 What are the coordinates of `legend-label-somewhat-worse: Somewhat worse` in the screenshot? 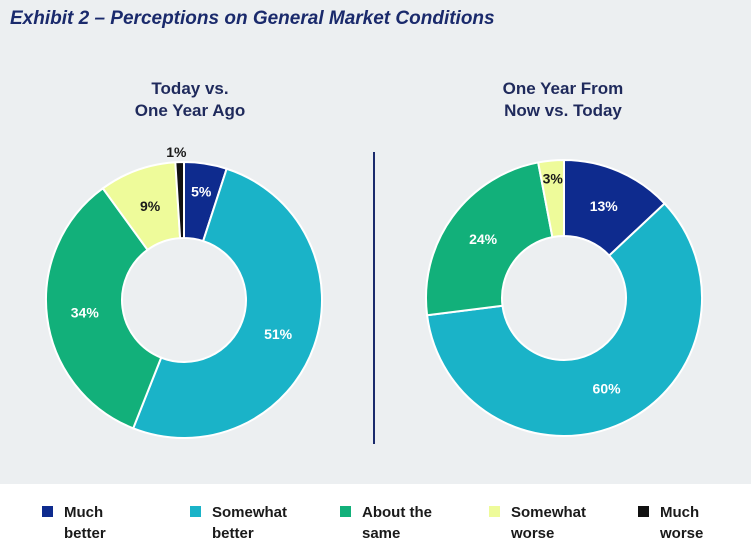 It's located at (549, 523).